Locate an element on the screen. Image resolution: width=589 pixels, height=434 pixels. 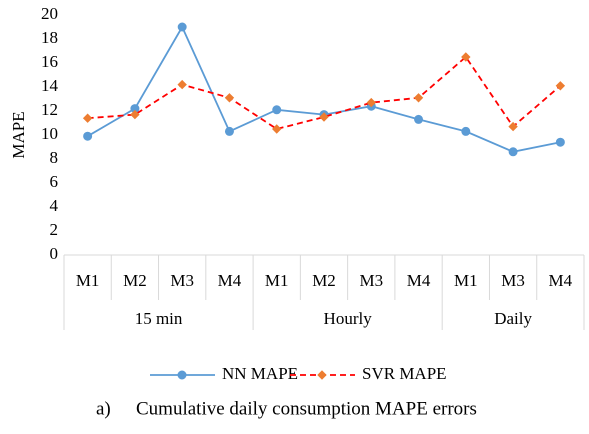
y-tick-label: 10 is located at coordinates (49, 133).